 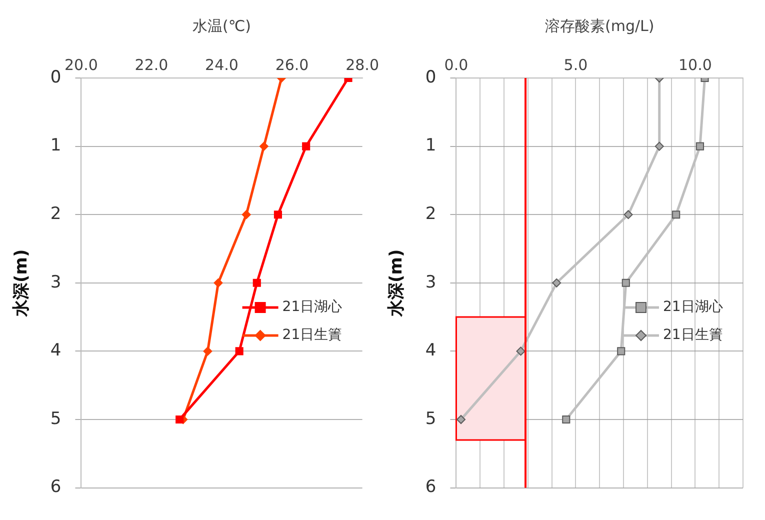 What do you see at coordinates (456, 65) in the screenshot?
I see `x-tick-label: 0.0` at bounding box center [456, 65].